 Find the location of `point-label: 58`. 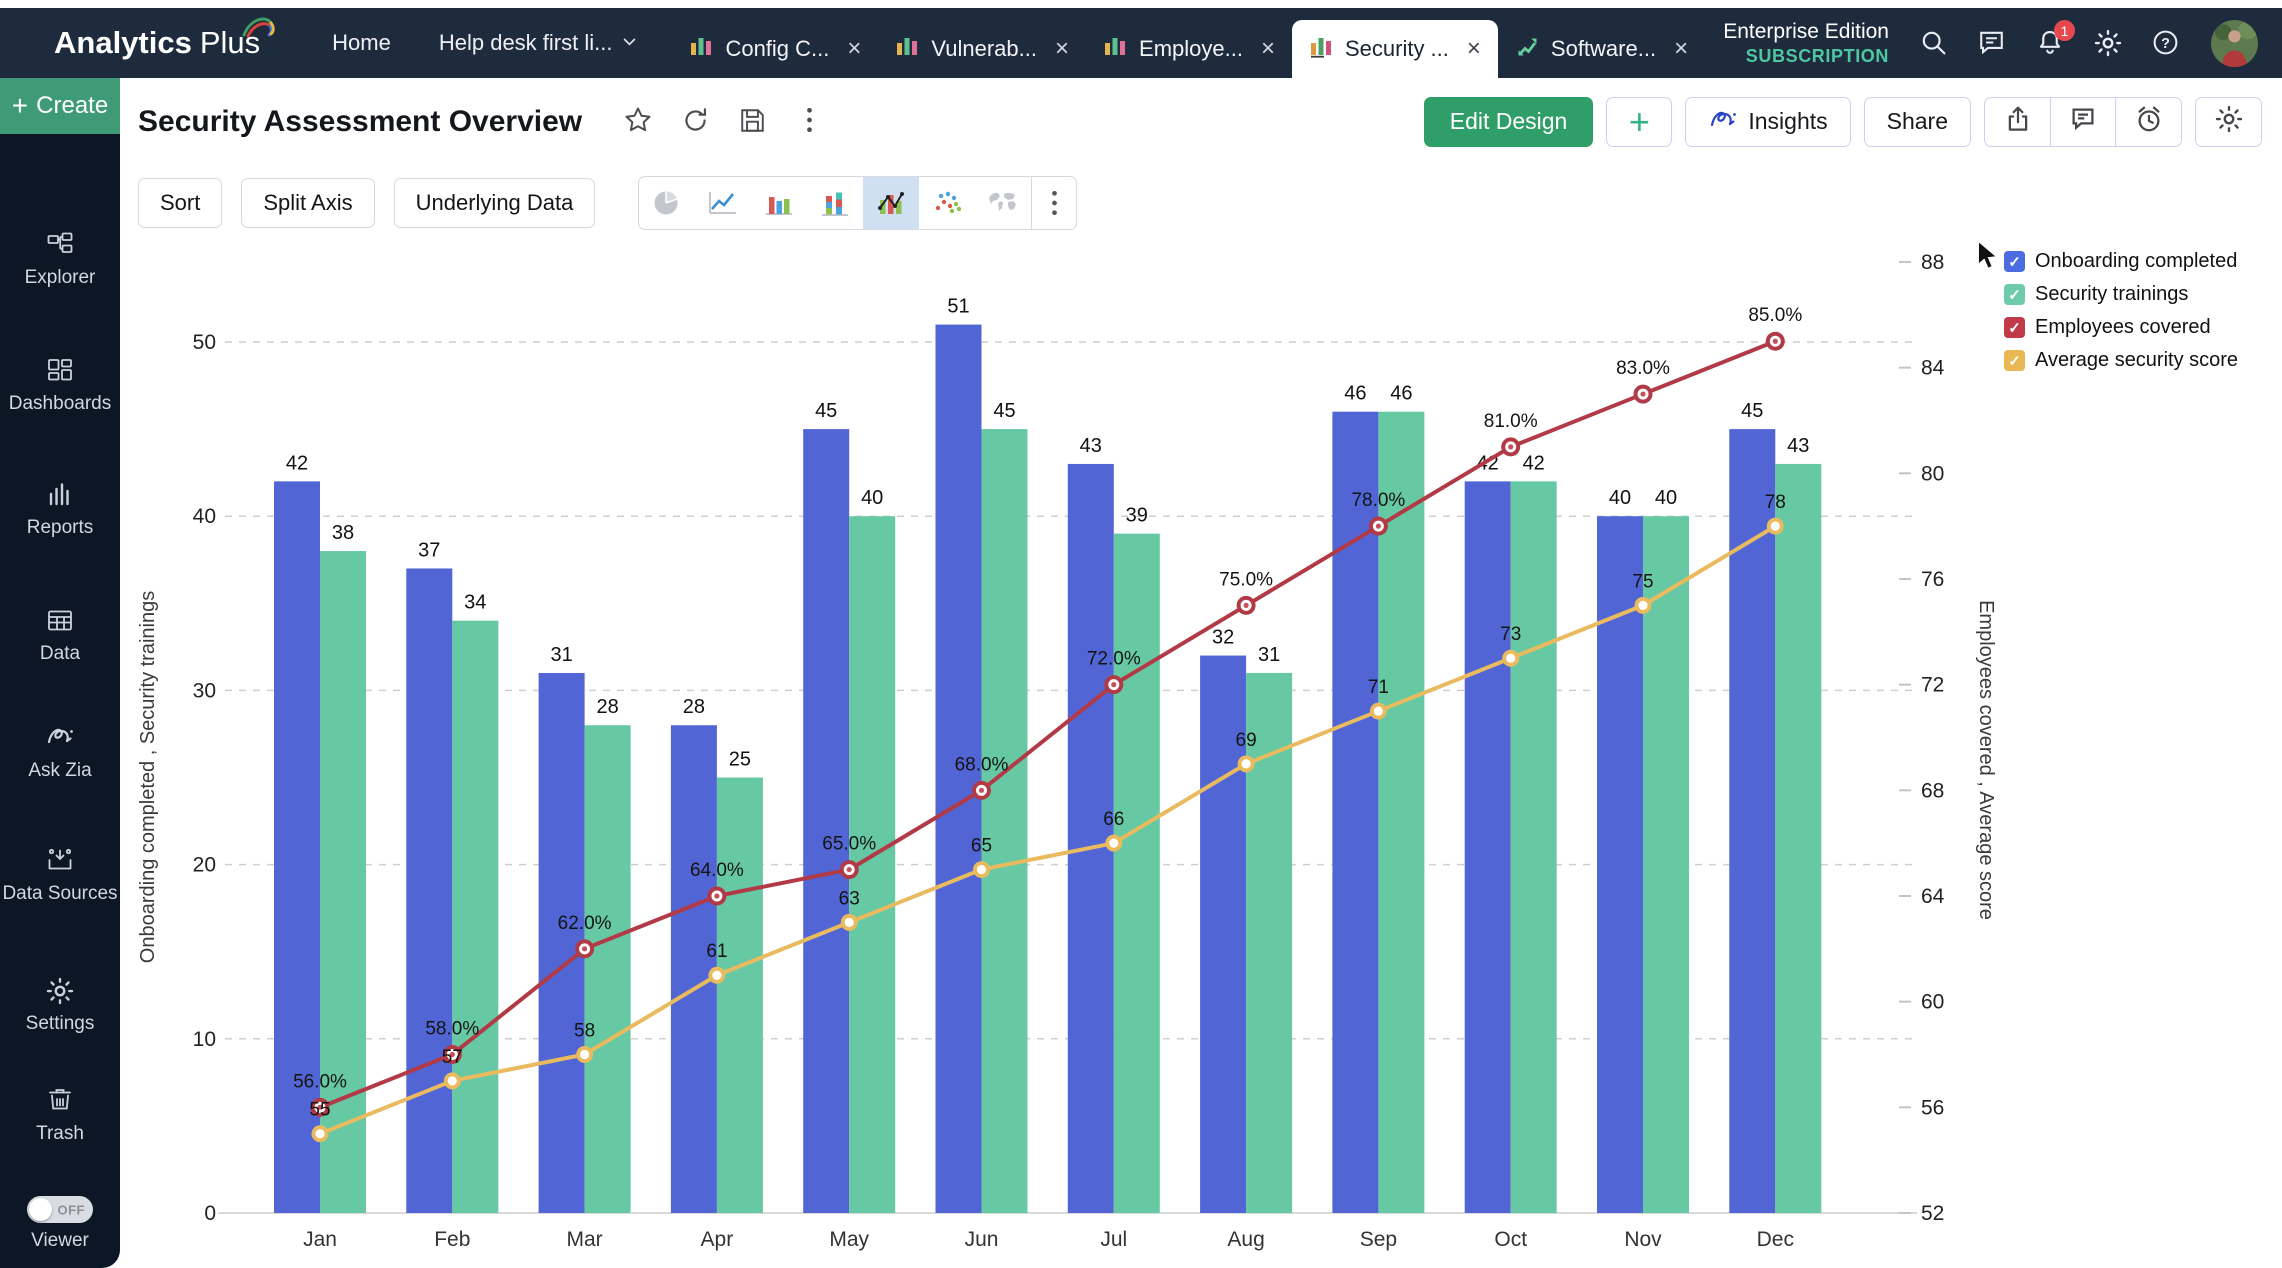

point-label: 58 is located at coordinates (584, 1030).